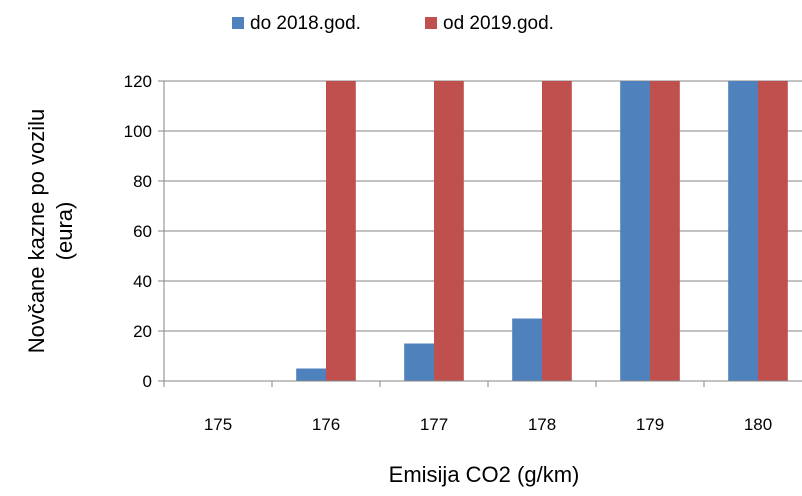 Image resolution: width=802 pixels, height=496 pixels. I want to click on x-tick-label: 179, so click(650, 424).